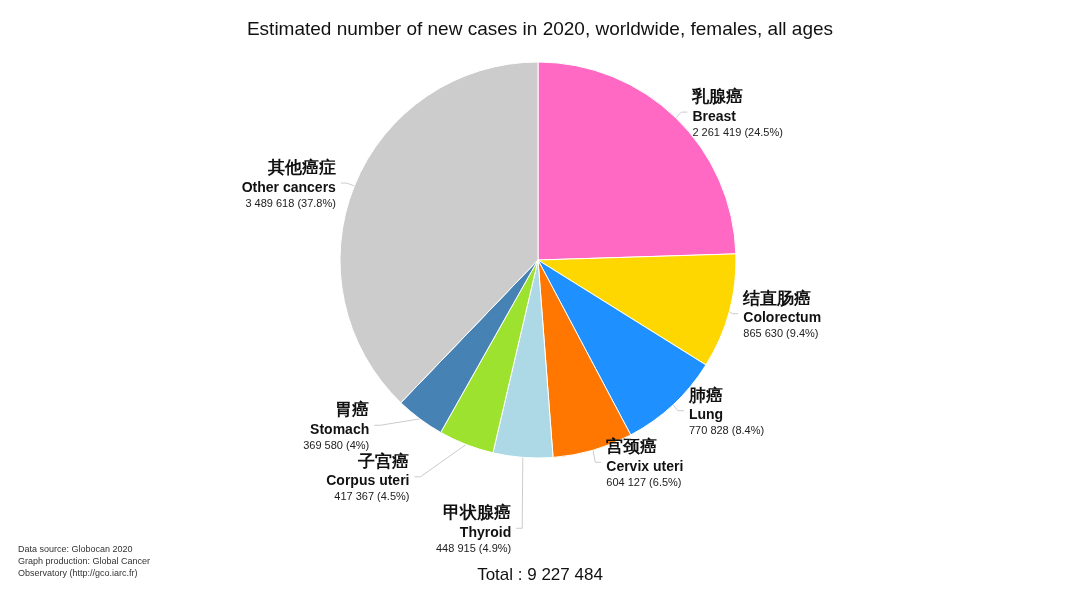 The height and width of the screenshot is (598, 1080). Describe the element at coordinates (340, 418) in the screenshot. I see `slice-label: 胃癌 Stomach` at that location.